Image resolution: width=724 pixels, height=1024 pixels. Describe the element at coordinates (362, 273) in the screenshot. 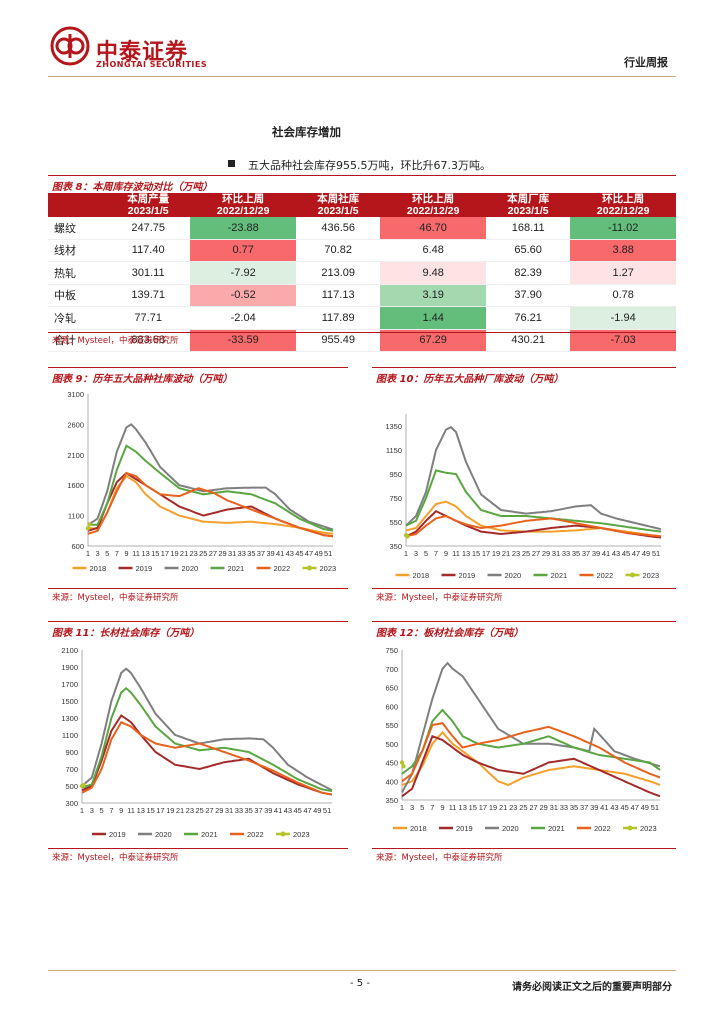

I see `table-row: 热轧 301.11 -7.92 213.09 9.48 82.39 1.27` at that location.